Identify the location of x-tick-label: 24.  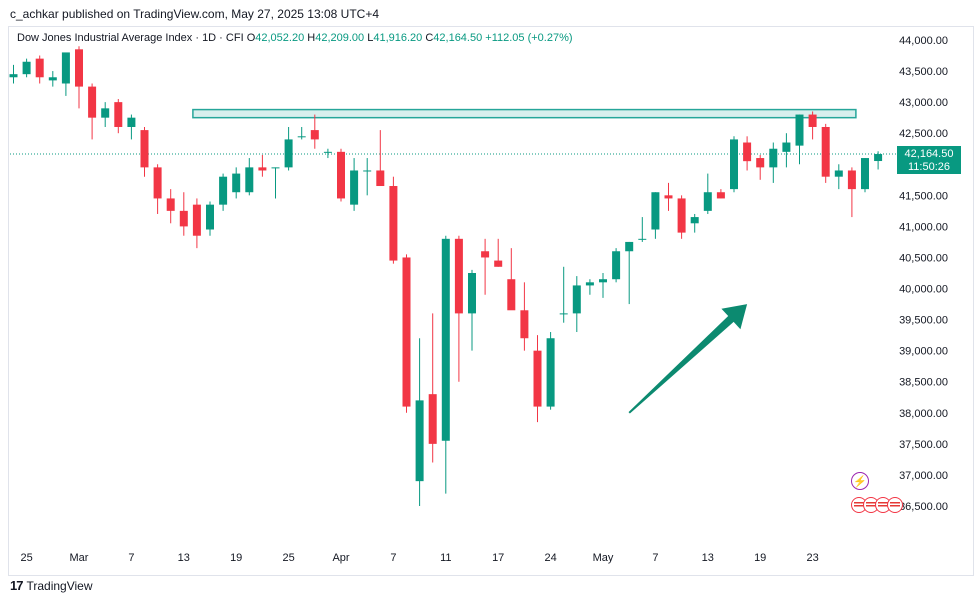
(550, 558).